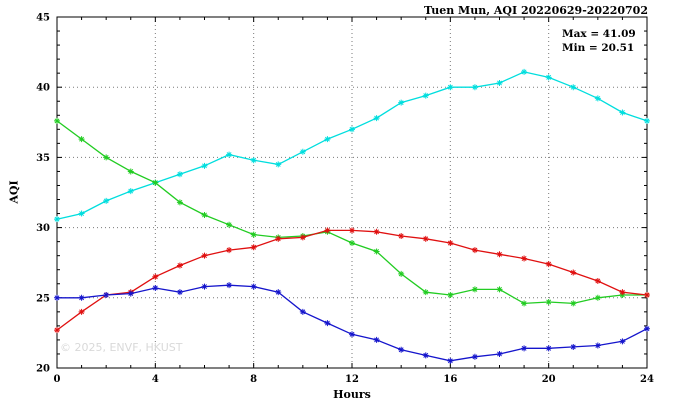 The height and width of the screenshot is (409, 674). What do you see at coordinates (14, 192) in the screenshot?
I see `y-axis-label: AQI` at bounding box center [14, 192].